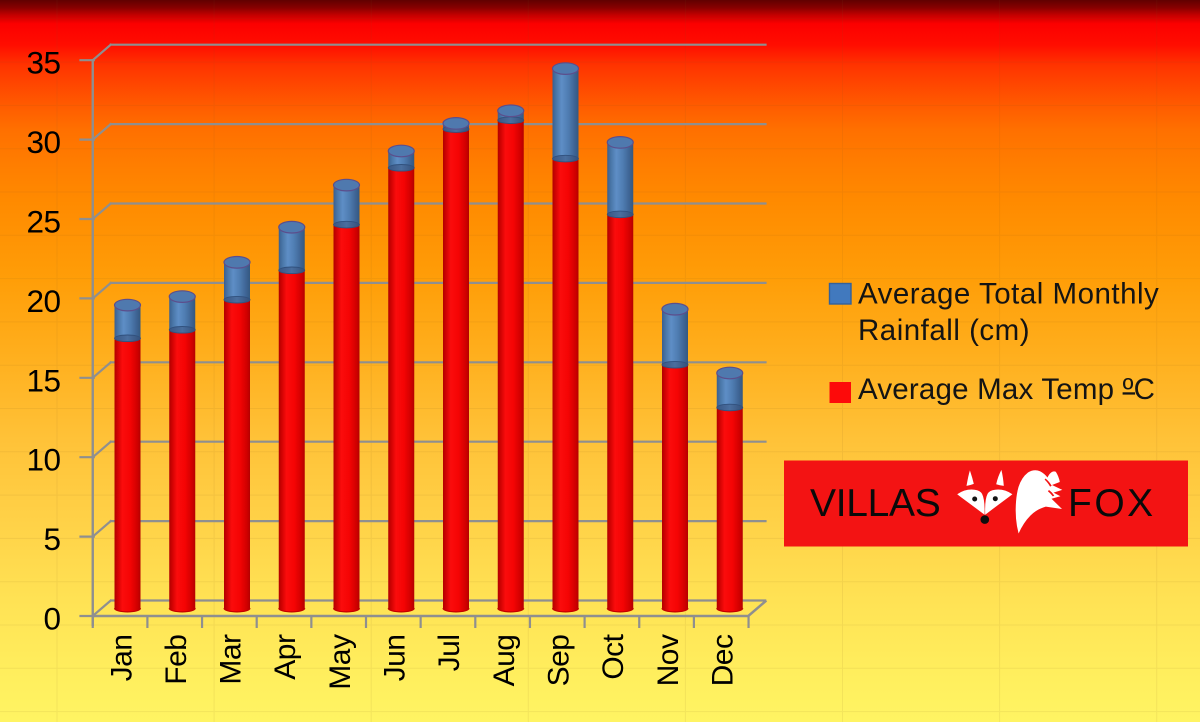 This screenshot has width=1200, height=722. What do you see at coordinates (51, 619) in the screenshot?
I see `svg-text: 0` at bounding box center [51, 619].